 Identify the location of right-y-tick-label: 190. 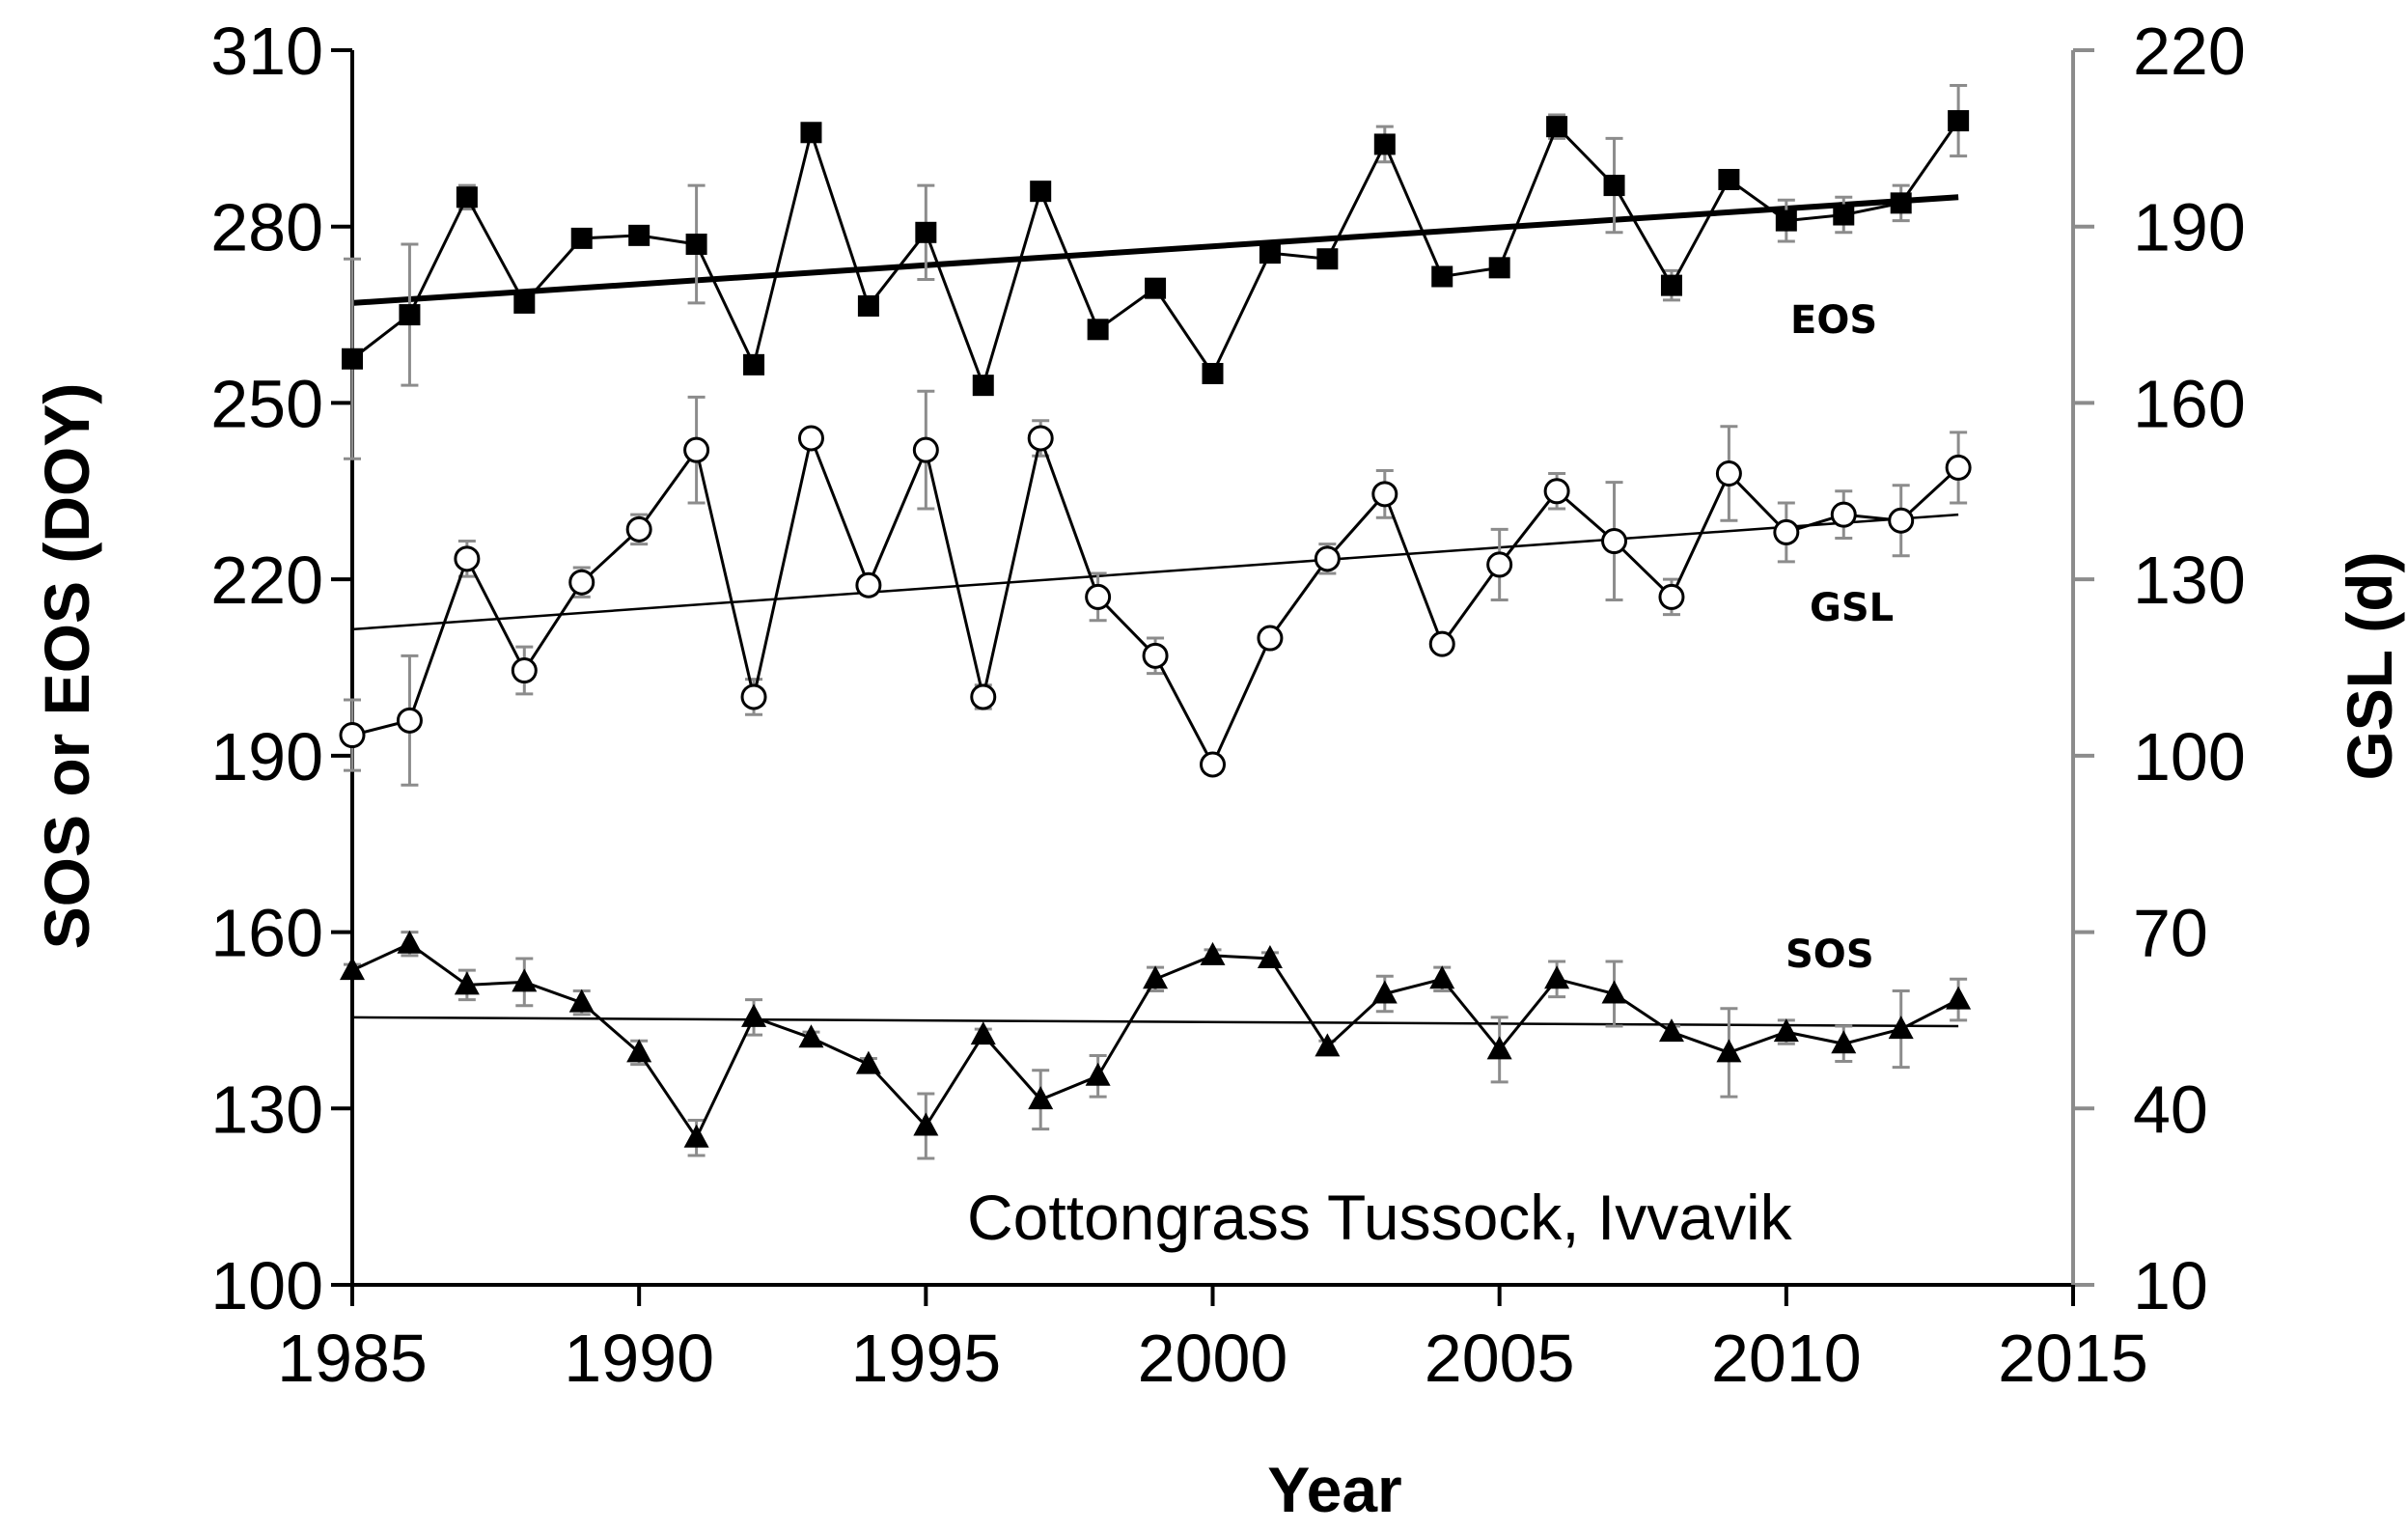
(2190, 227).